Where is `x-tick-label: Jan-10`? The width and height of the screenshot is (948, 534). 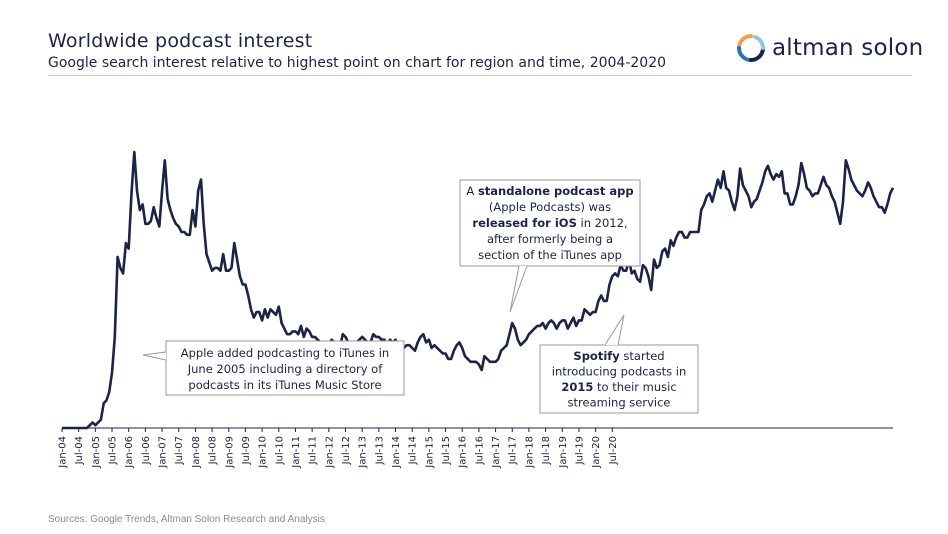 x-tick-label: Jan-10 is located at coordinates (263, 452).